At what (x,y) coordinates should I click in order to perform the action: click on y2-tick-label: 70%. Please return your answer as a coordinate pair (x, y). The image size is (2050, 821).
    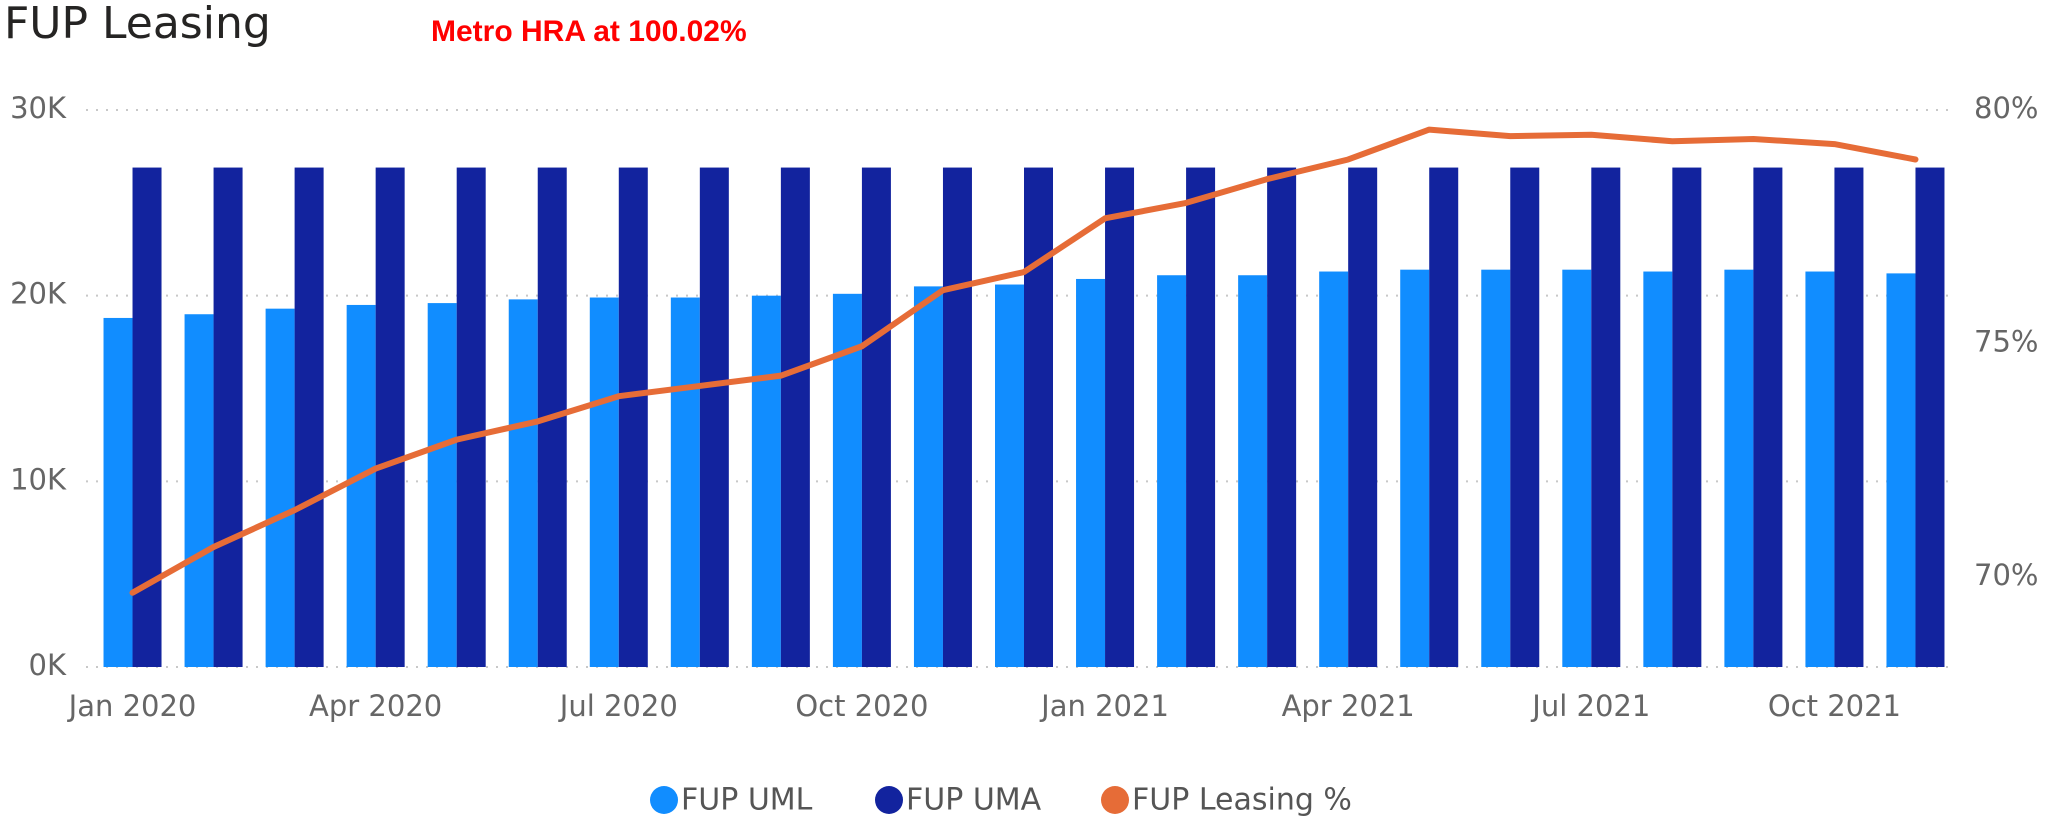
    Looking at the image, I should click on (2006, 575).